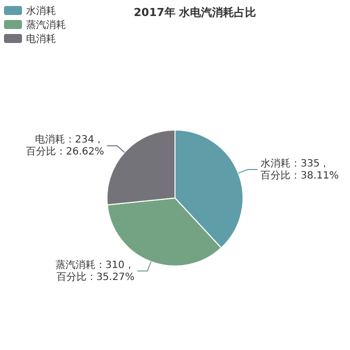 This screenshot has height=350, width=350. What do you see at coordinates (299, 170) in the screenshot?
I see `data-label: 水消耗：335，百分比：38.11%` at bounding box center [299, 170].